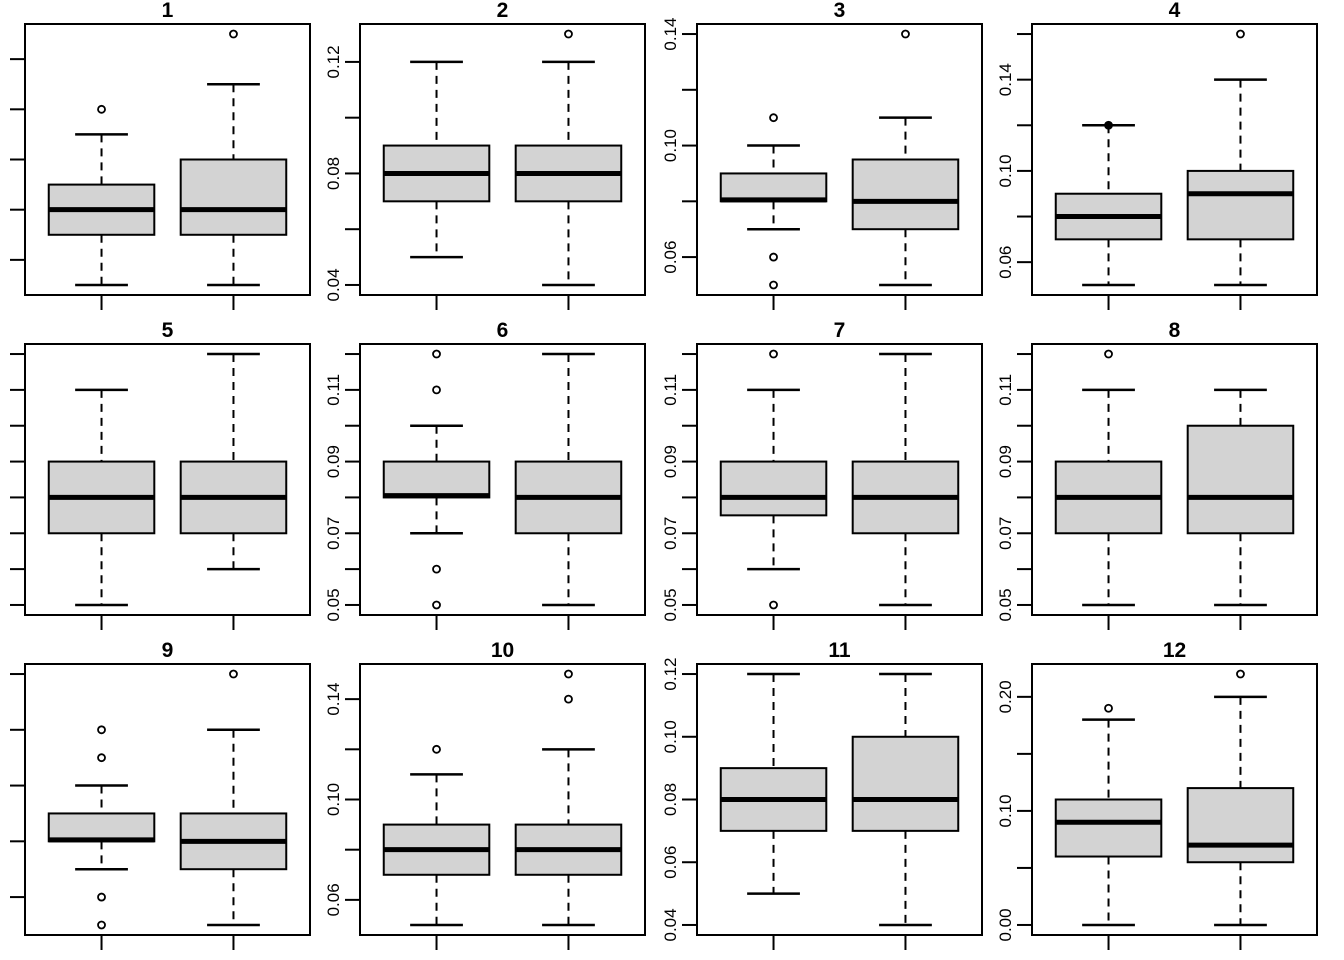  What do you see at coordinates (1005, 696) in the screenshot?
I see `y-tick-label: 0.20` at bounding box center [1005, 696].